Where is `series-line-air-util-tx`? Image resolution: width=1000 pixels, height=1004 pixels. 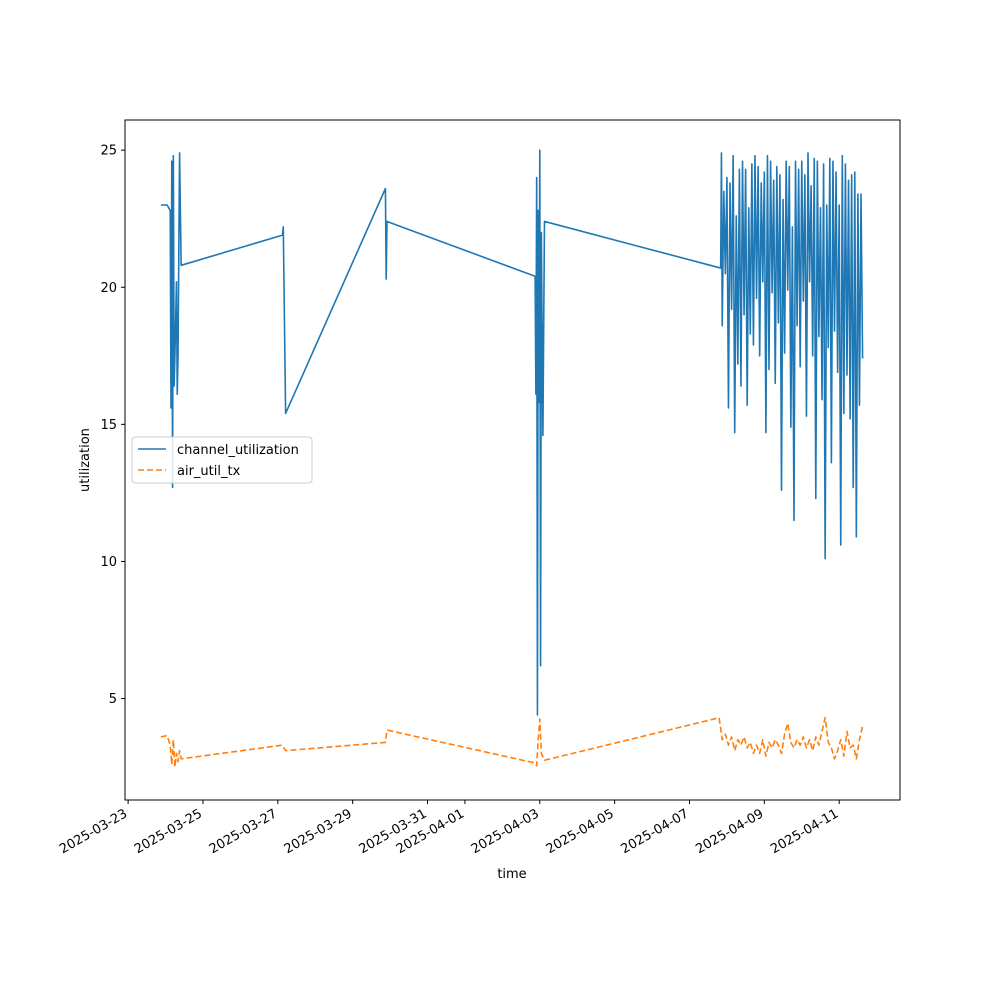 series-line-air-util-tx is located at coordinates (512, 742).